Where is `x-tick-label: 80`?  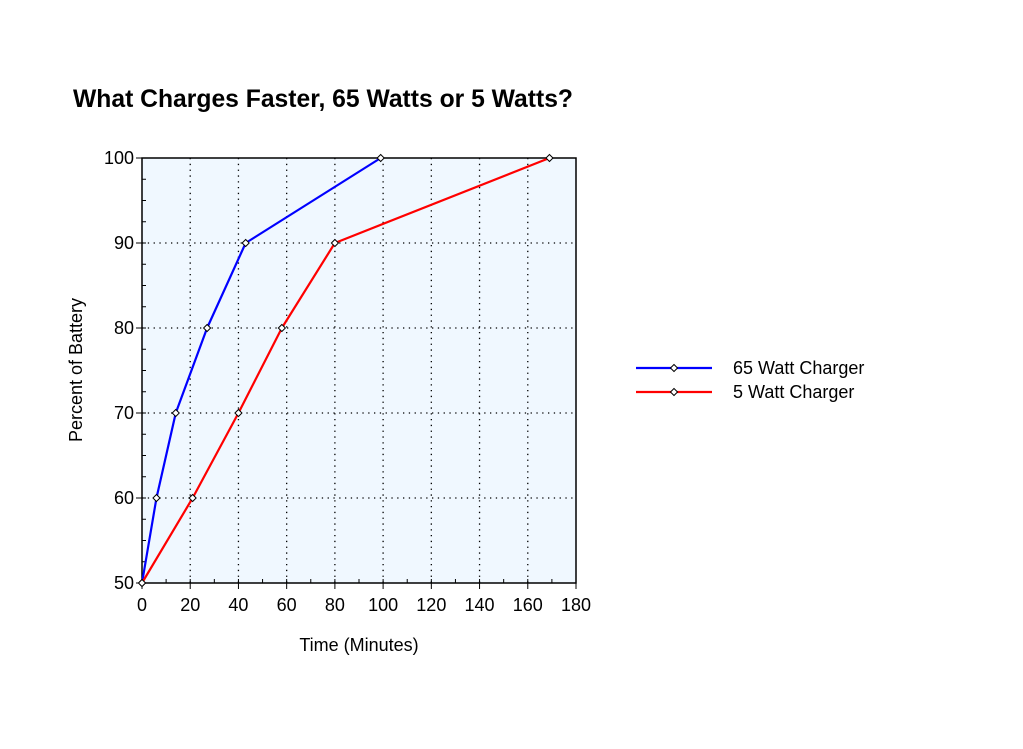
x-tick-label: 80 is located at coordinates (335, 605).